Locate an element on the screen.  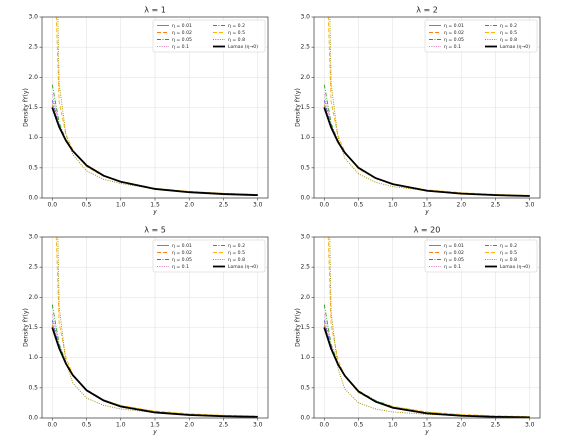
chart-title: λ = 20 is located at coordinates (427, 230).